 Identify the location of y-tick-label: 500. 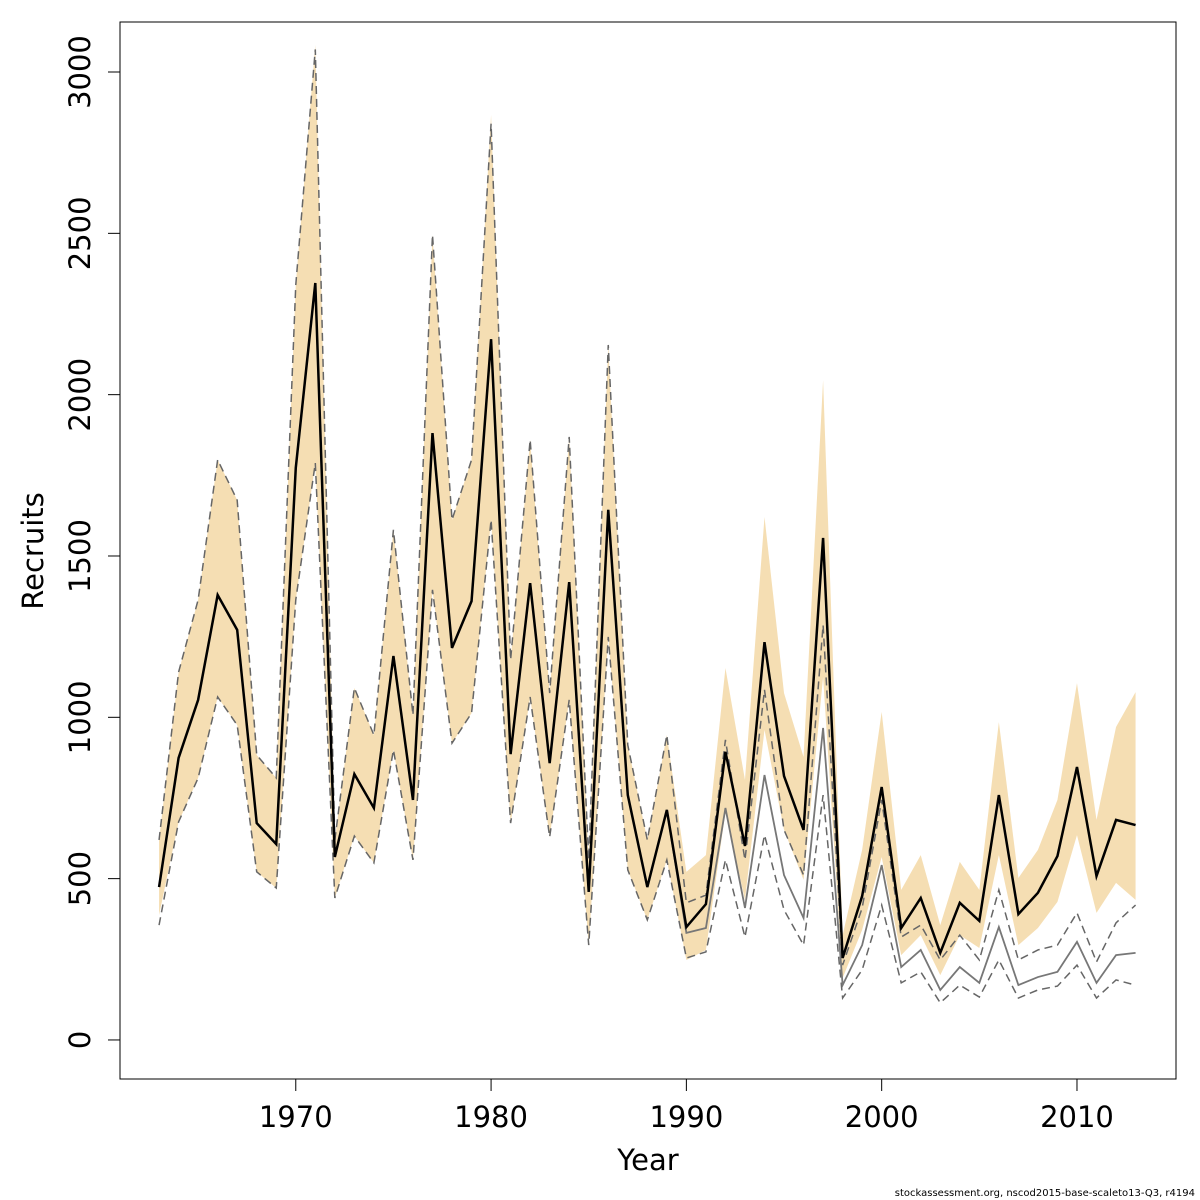
(80, 878).